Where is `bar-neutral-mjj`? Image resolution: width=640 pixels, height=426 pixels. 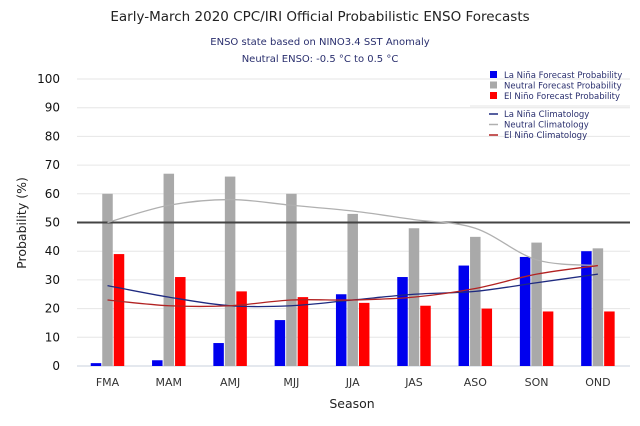 bar-neutral-mjj is located at coordinates (291, 279).